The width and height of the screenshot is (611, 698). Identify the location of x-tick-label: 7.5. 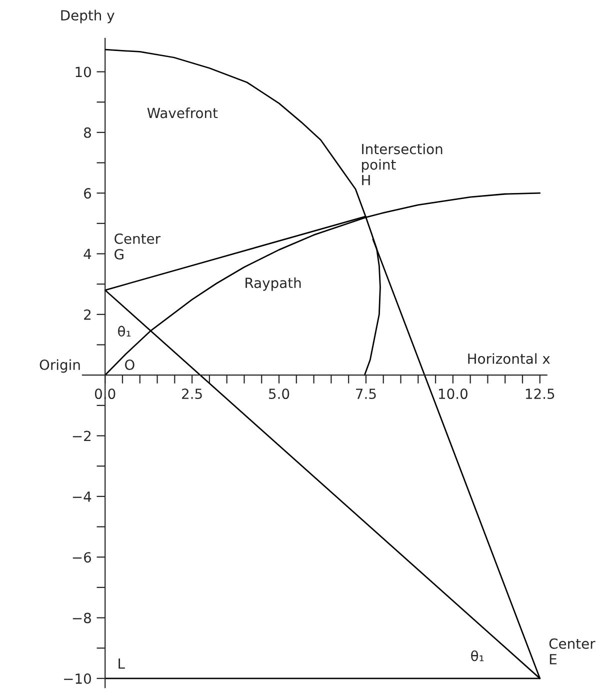
(366, 394).